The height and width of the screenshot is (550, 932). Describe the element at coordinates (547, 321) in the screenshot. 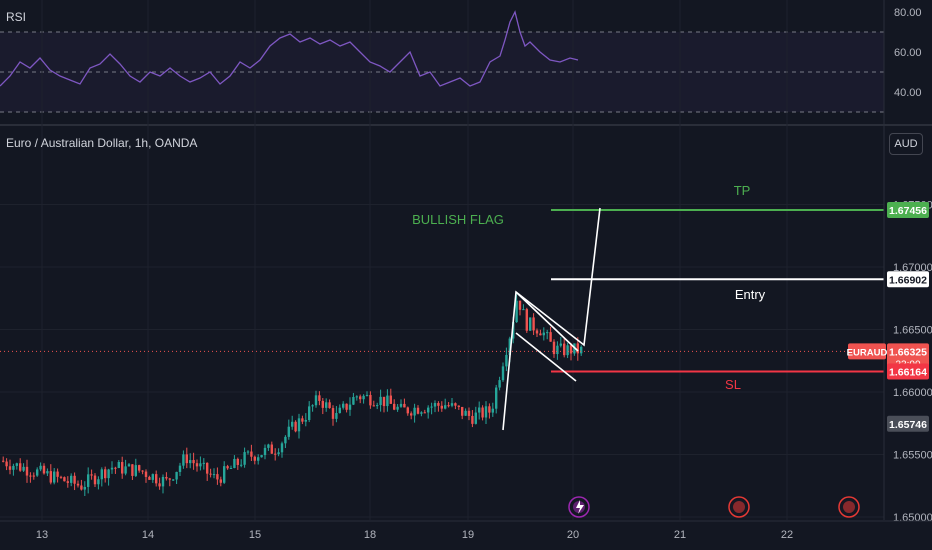

I see `flag-upper-line` at that location.